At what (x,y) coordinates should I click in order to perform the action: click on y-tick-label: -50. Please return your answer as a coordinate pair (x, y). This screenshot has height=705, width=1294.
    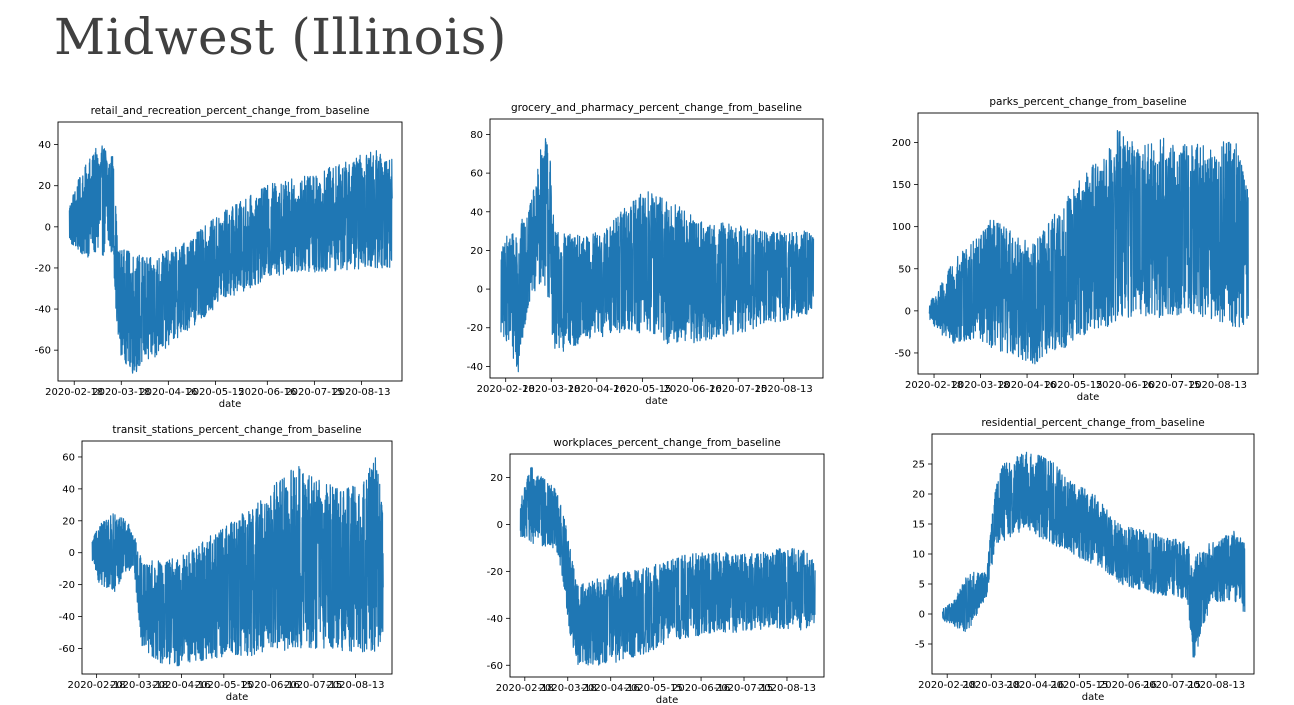
    Looking at the image, I should click on (903, 353).